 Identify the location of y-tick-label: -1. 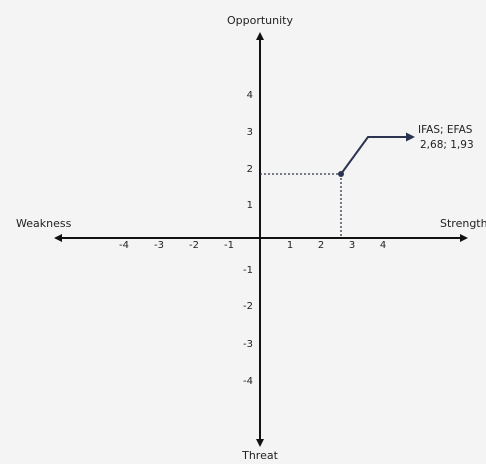
(248, 270).